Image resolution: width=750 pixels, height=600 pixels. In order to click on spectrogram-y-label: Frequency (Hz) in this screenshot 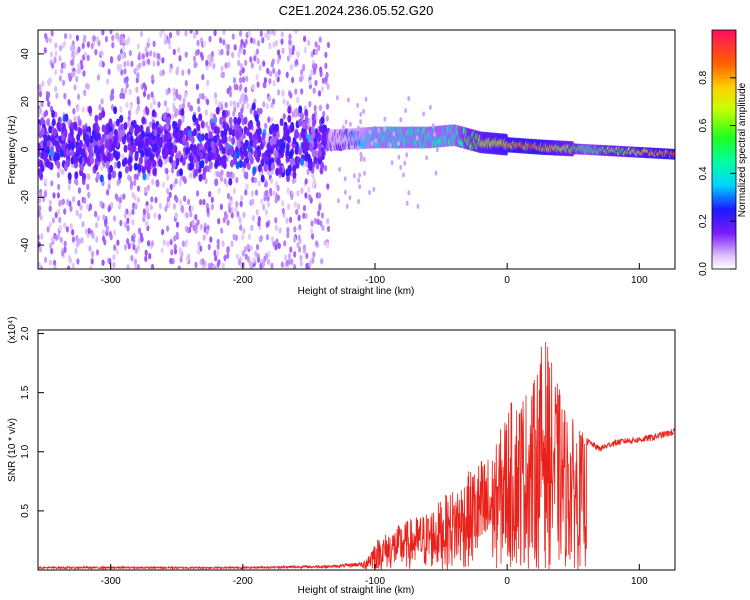, I will do `click(12, 150)`.